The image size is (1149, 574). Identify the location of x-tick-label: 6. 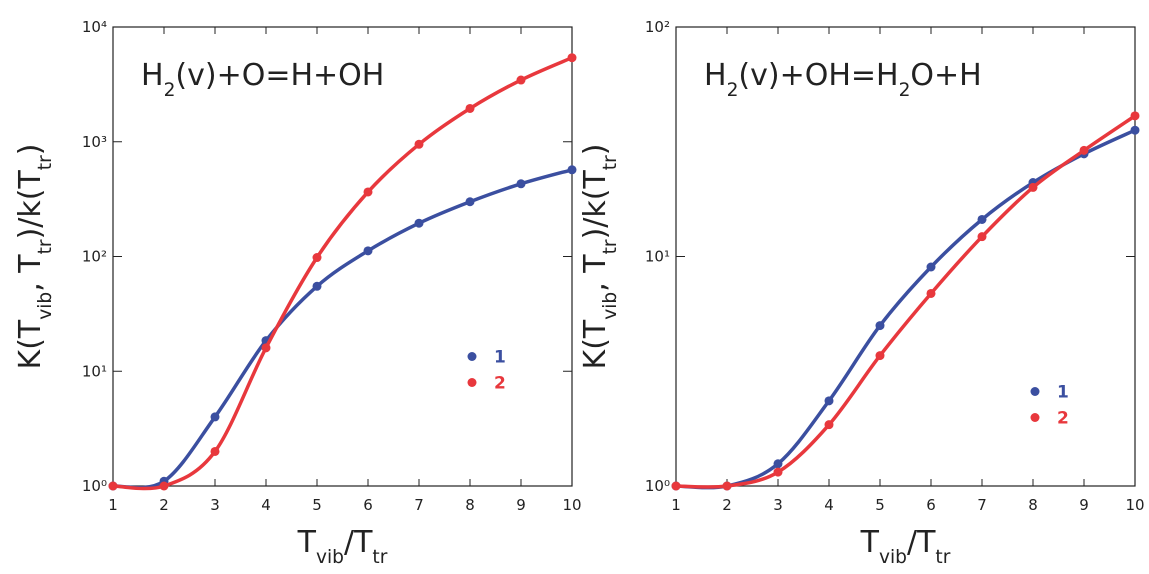
(931, 505).